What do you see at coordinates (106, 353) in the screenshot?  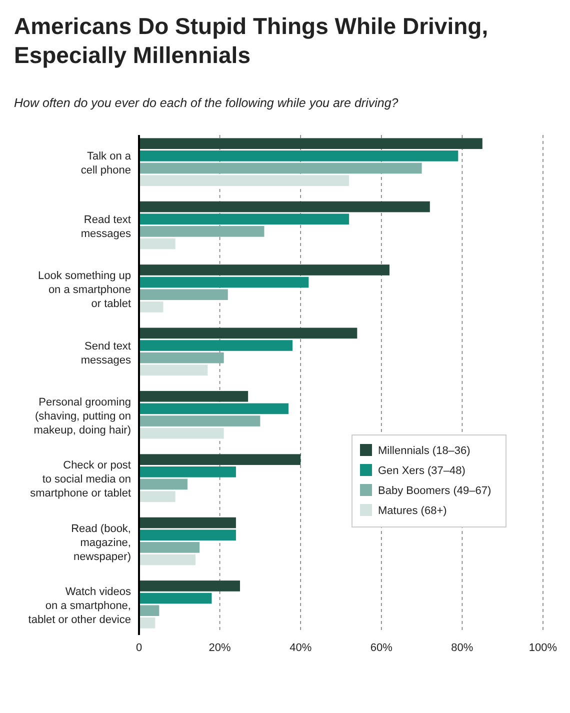 I see `y-tick-label: Send text messages` at bounding box center [106, 353].